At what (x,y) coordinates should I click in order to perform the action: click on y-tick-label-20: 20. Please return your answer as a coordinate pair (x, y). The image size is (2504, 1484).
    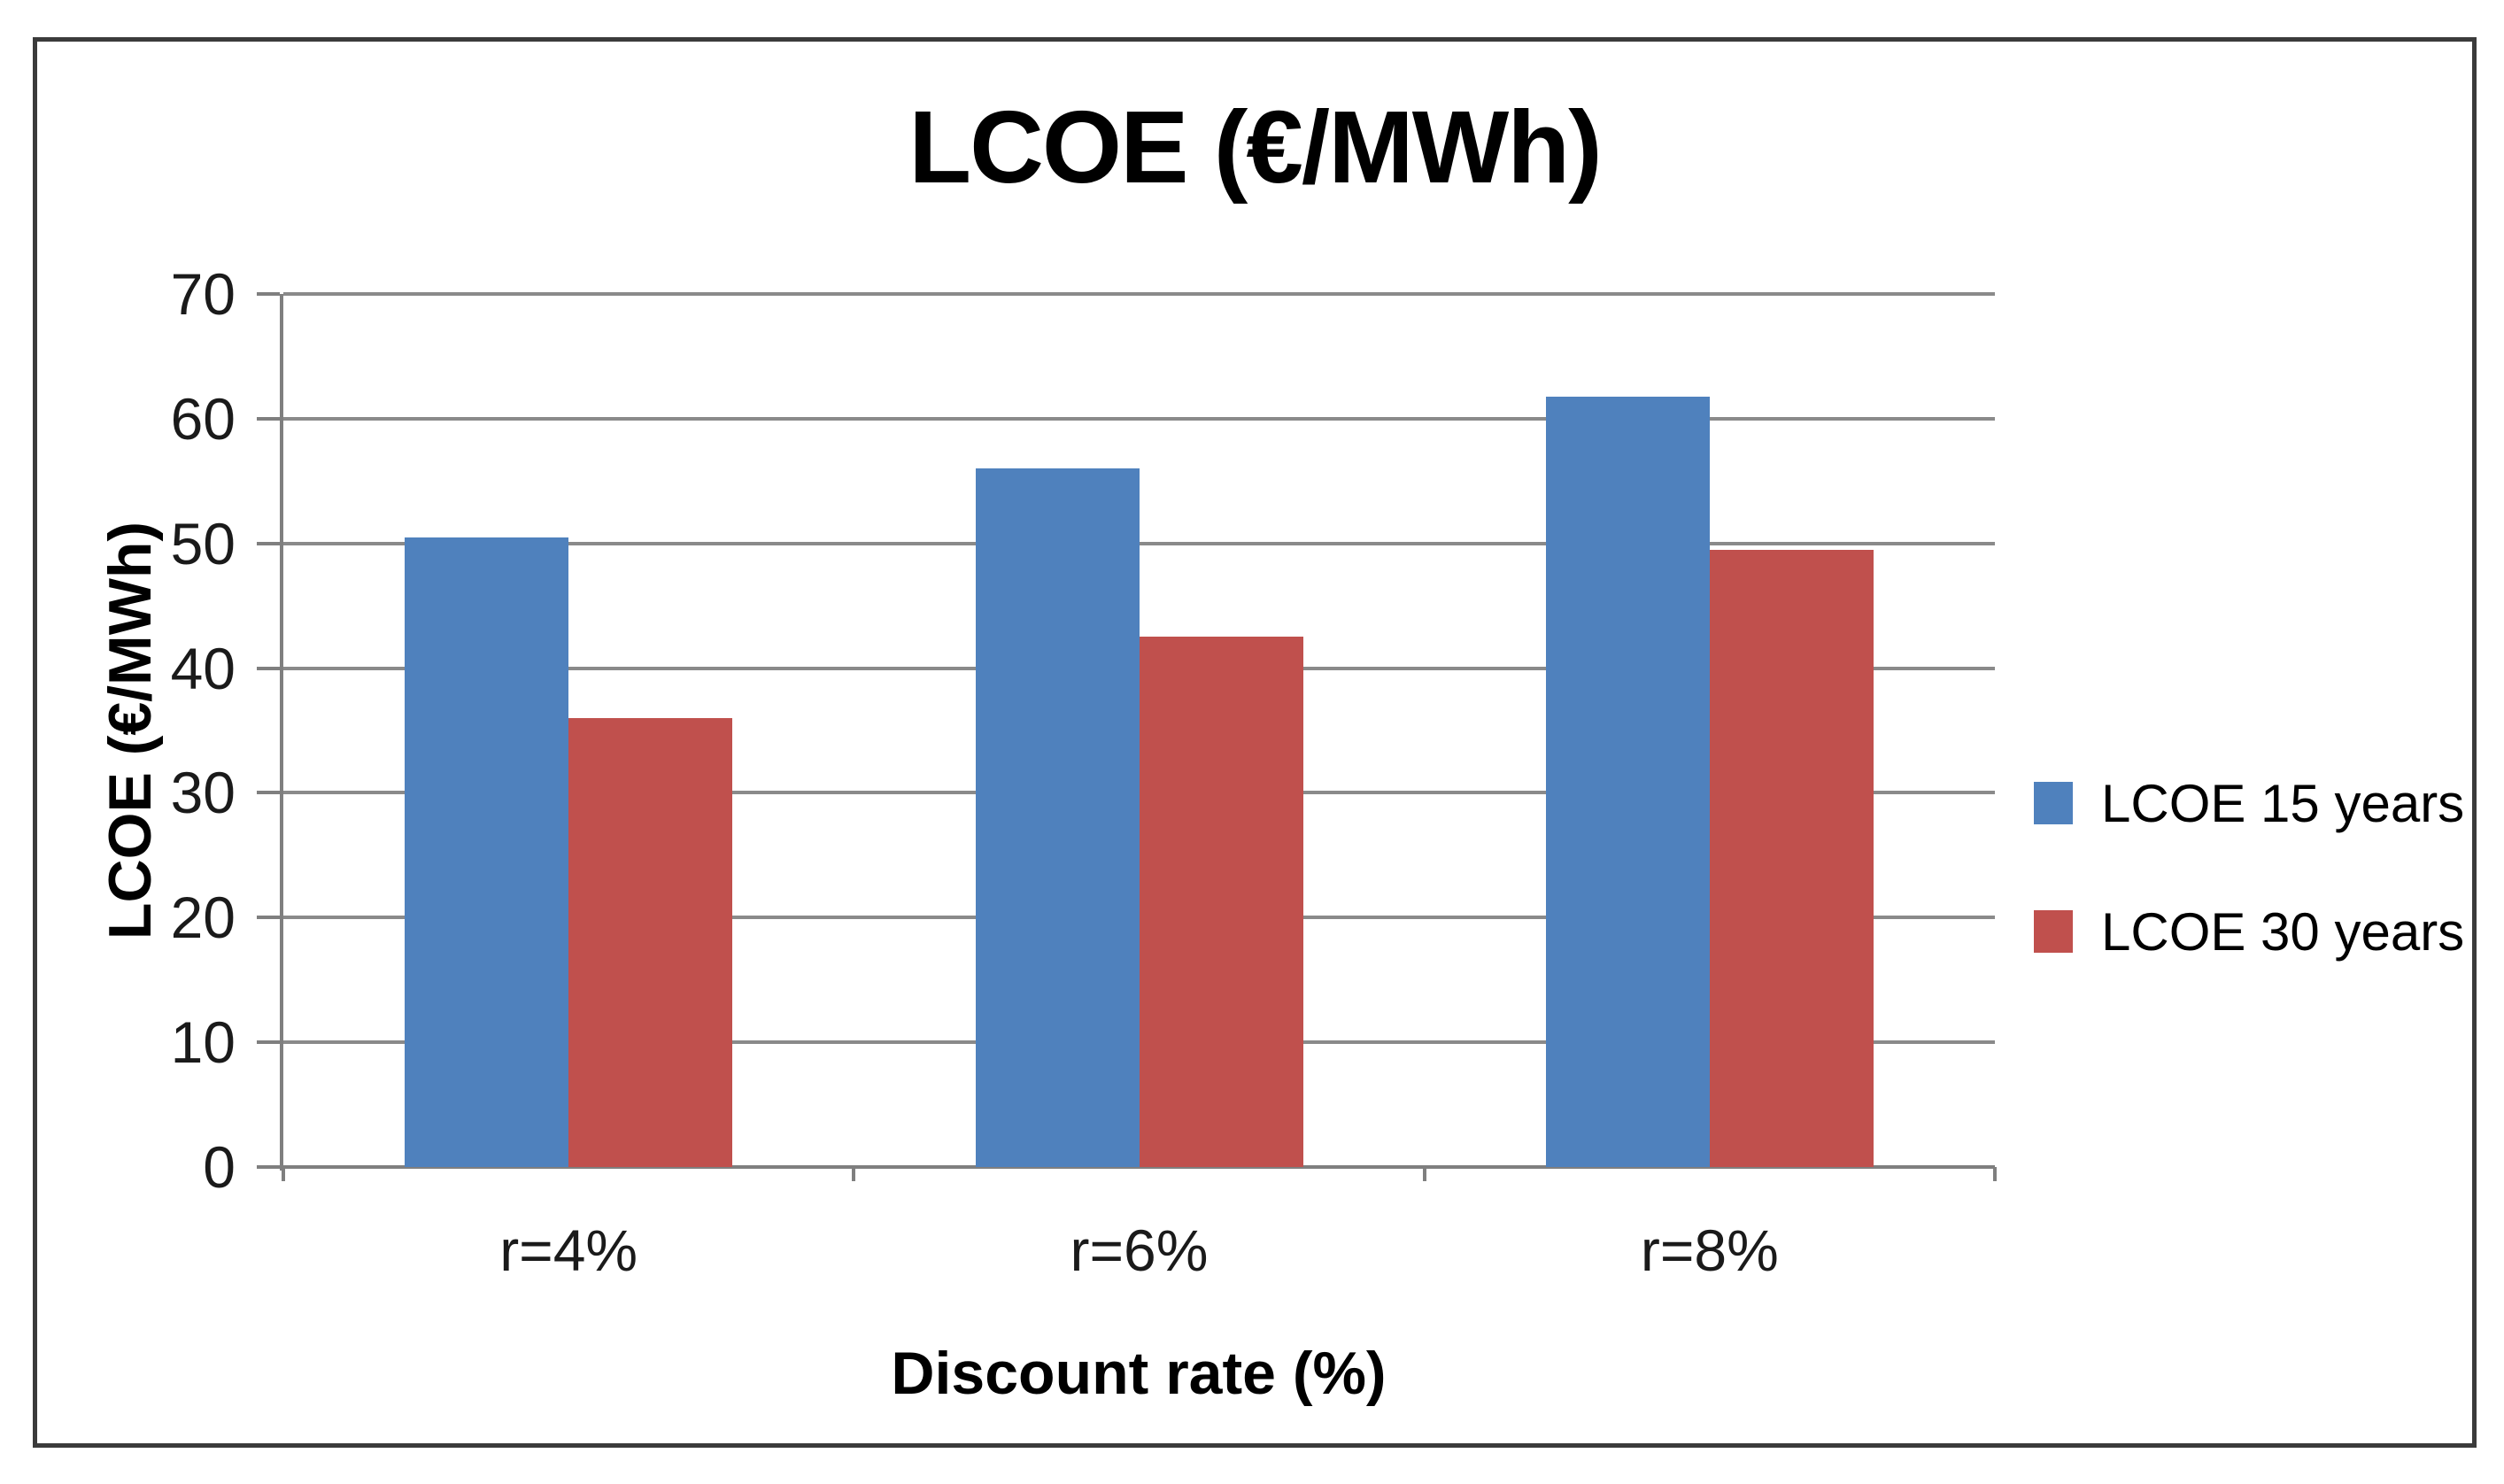
    Looking at the image, I should click on (203, 918).